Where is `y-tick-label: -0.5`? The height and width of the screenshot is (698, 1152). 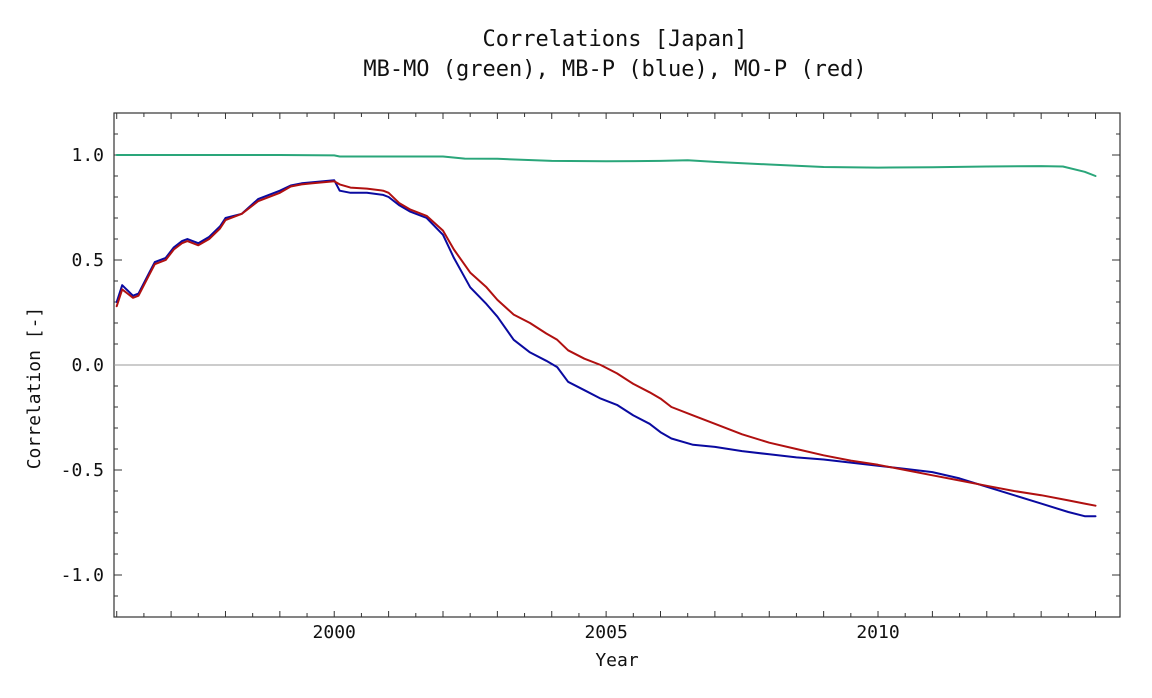
y-tick-label: -0.5 is located at coordinates (82, 470).